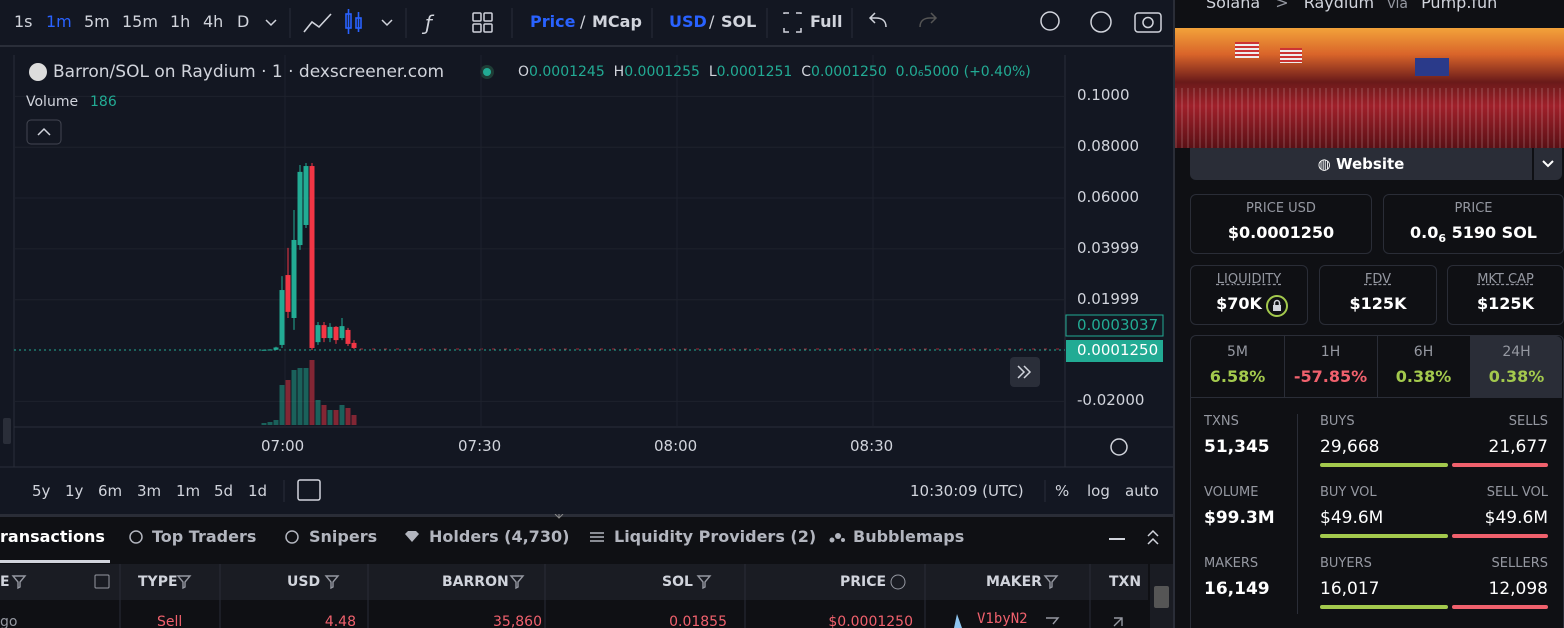 The height and width of the screenshot is (628, 1564). What do you see at coordinates (1423, 352) in the screenshot?
I see `period-label: 6H` at bounding box center [1423, 352].